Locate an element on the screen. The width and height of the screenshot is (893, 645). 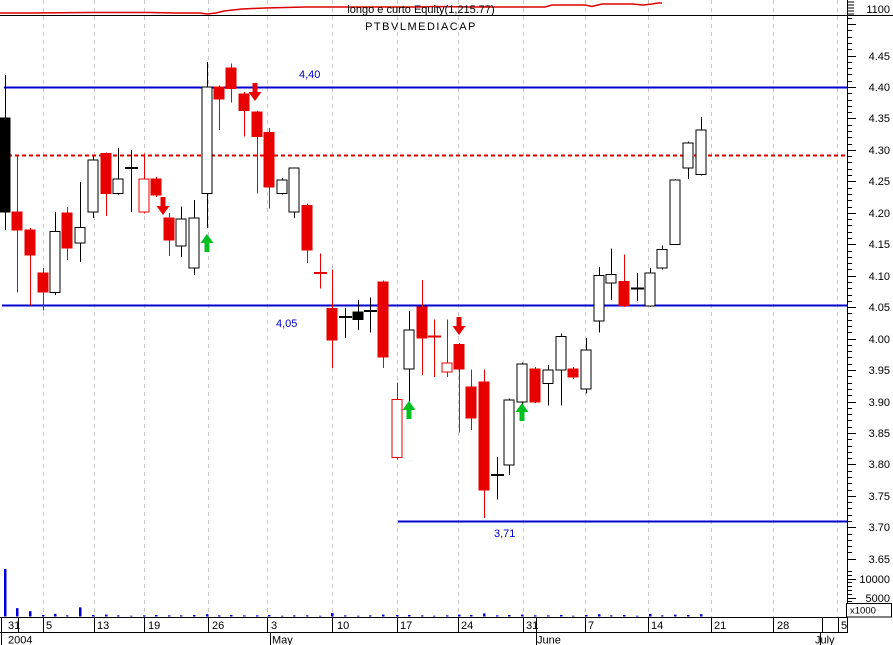
month-label: May is located at coordinates (282, 640).